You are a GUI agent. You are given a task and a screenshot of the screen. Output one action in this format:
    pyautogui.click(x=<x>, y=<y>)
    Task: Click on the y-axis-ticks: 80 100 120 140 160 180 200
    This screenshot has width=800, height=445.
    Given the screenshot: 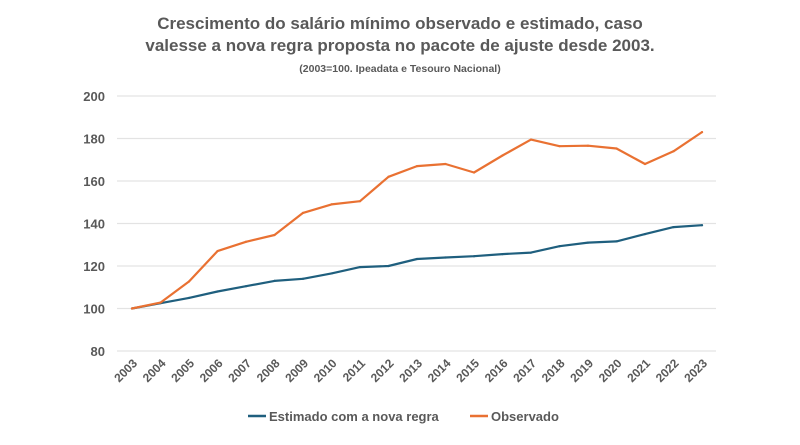 What is the action you would take?
    pyautogui.click(x=94, y=224)
    